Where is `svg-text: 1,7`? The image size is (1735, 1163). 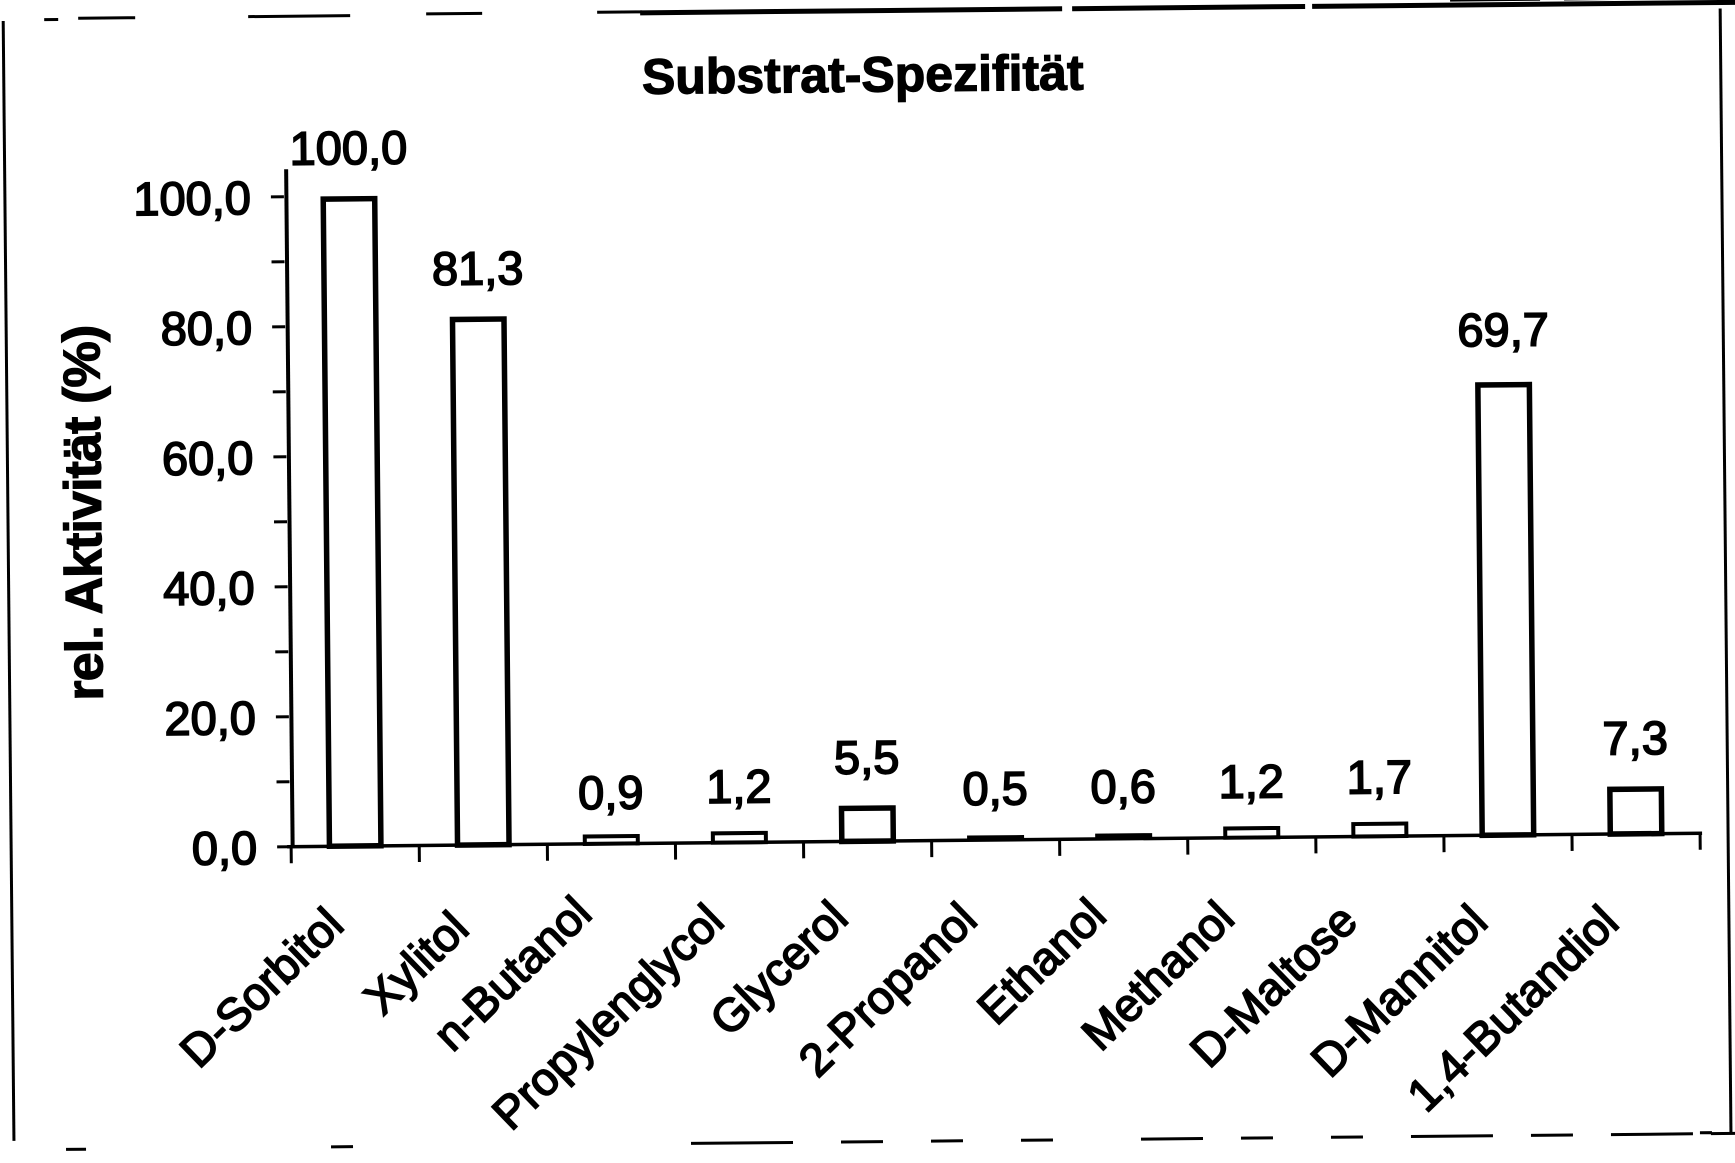
svg-text: 1,7 is located at coordinates (1379, 777).